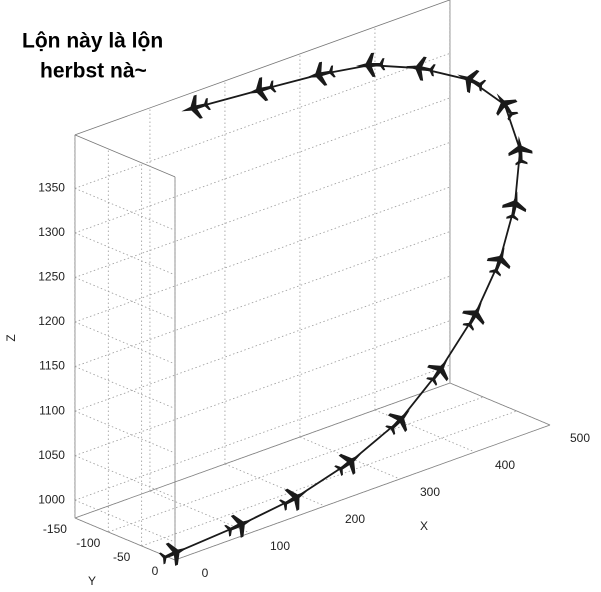  I want to click on y-axis-label: Y, so click(92, 581).